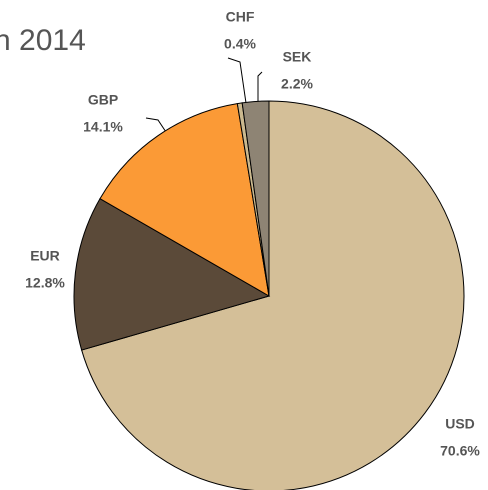  What do you see at coordinates (103, 100) in the screenshot?
I see `slice-name: GBP` at bounding box center [103, 100].